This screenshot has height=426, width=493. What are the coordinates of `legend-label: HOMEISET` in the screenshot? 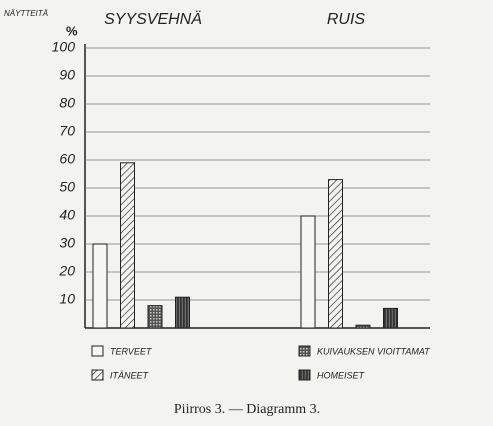 It's located at (341, 375).